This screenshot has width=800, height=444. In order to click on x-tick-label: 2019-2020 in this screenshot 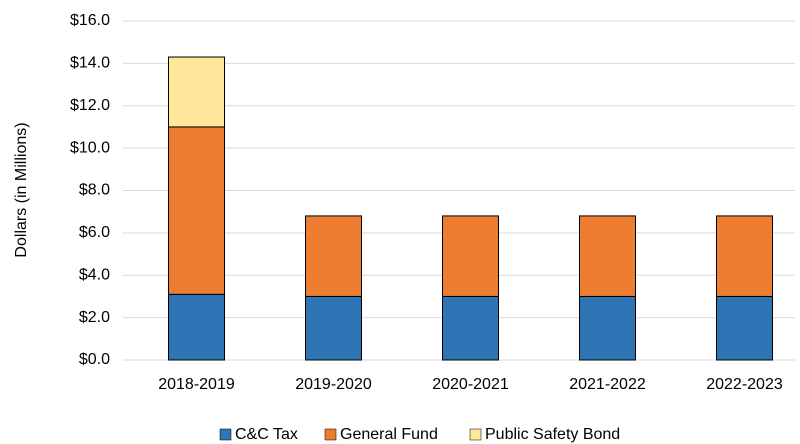, I will do `click(333, 384)`.